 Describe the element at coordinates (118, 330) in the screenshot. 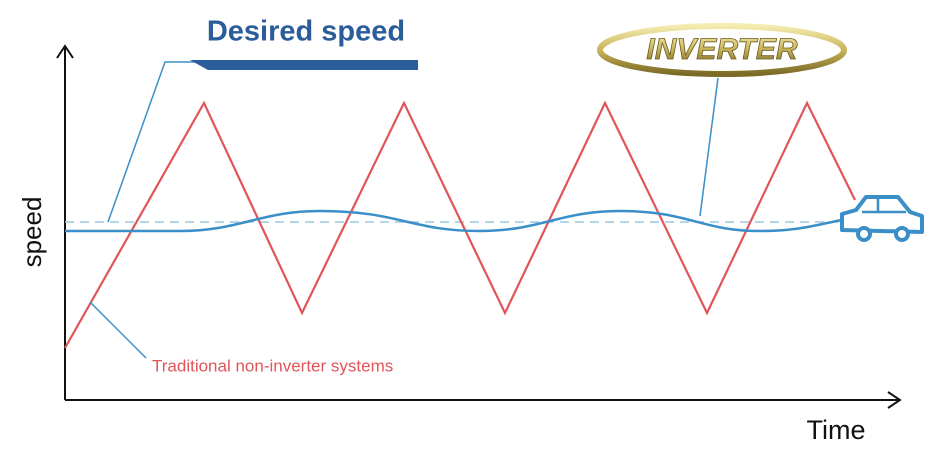

I see `traditional-pointer` at that location.